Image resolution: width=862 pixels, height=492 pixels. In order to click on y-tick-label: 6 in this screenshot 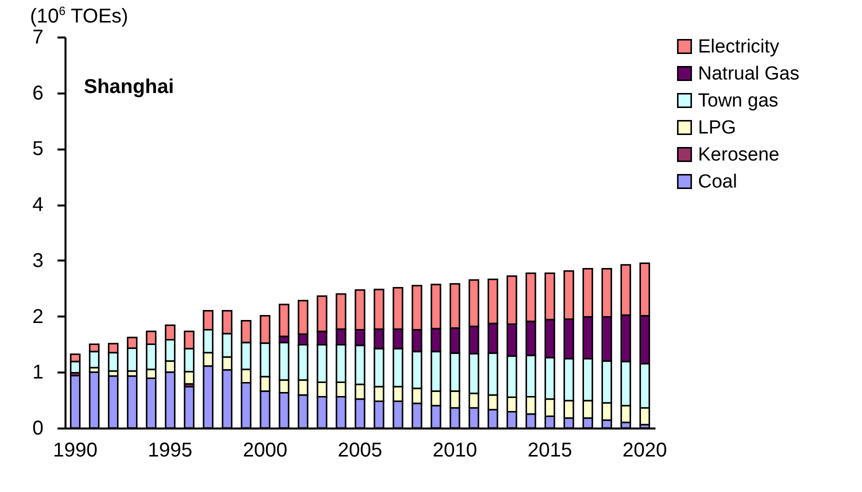, I will do `click(38, 93)`.